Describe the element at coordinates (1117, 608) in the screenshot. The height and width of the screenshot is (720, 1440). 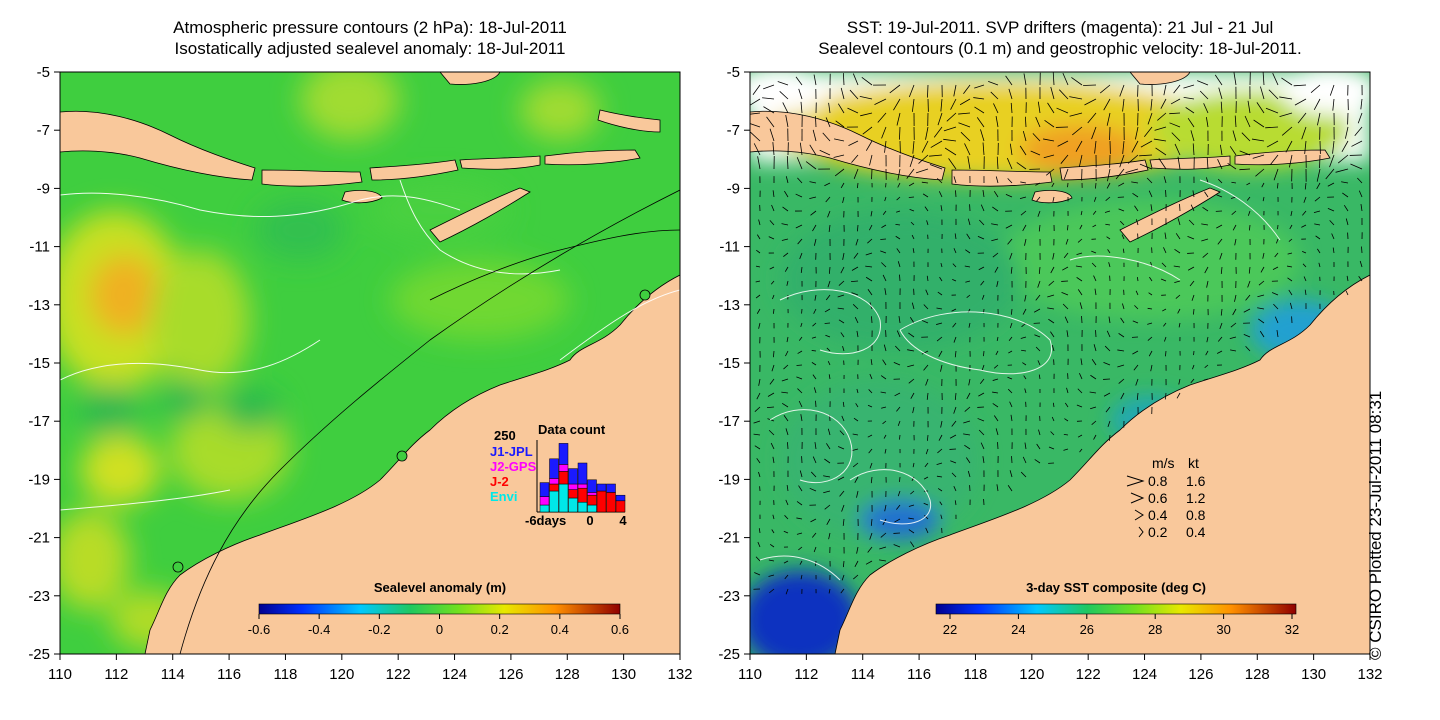
I see `right-colorbar: 3-day SST composite (deg C) 22 24 26 28 30 32` at that location.